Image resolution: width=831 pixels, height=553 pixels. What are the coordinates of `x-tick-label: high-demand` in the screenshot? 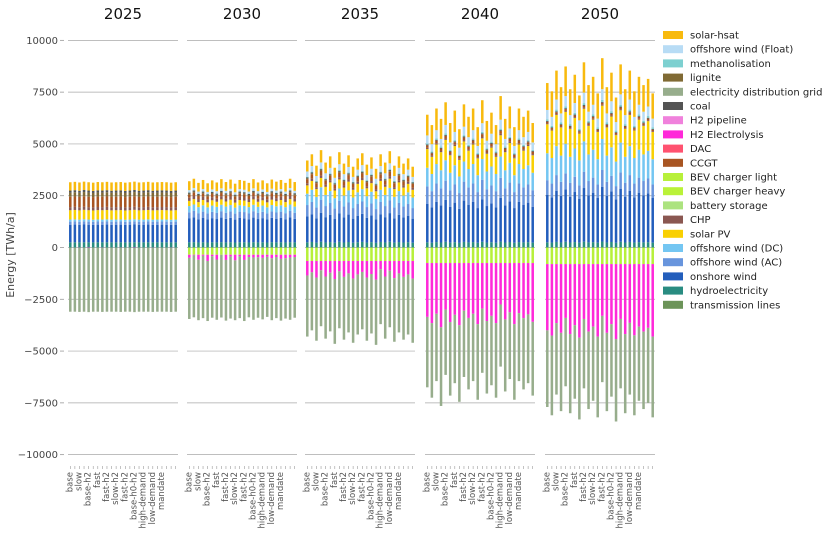 It's located at (381, 500).